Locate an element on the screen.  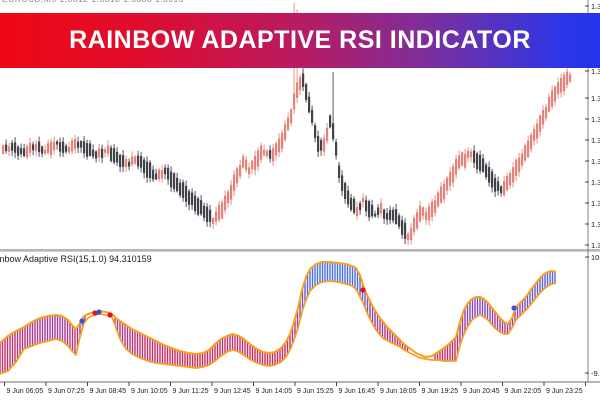
signal-dots is located at coordinates (298, 305).